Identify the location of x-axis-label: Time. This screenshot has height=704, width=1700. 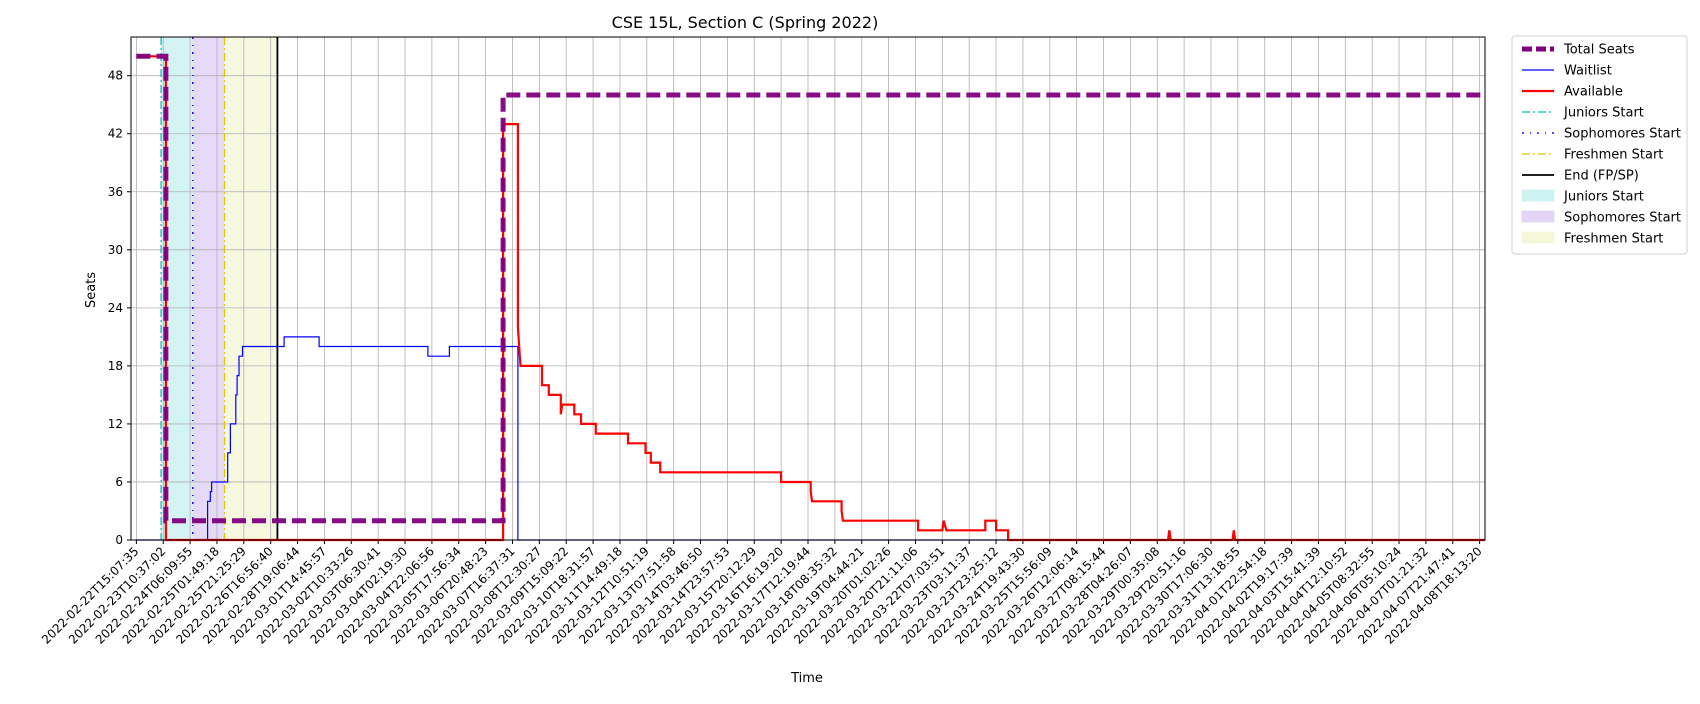
(806, 678).